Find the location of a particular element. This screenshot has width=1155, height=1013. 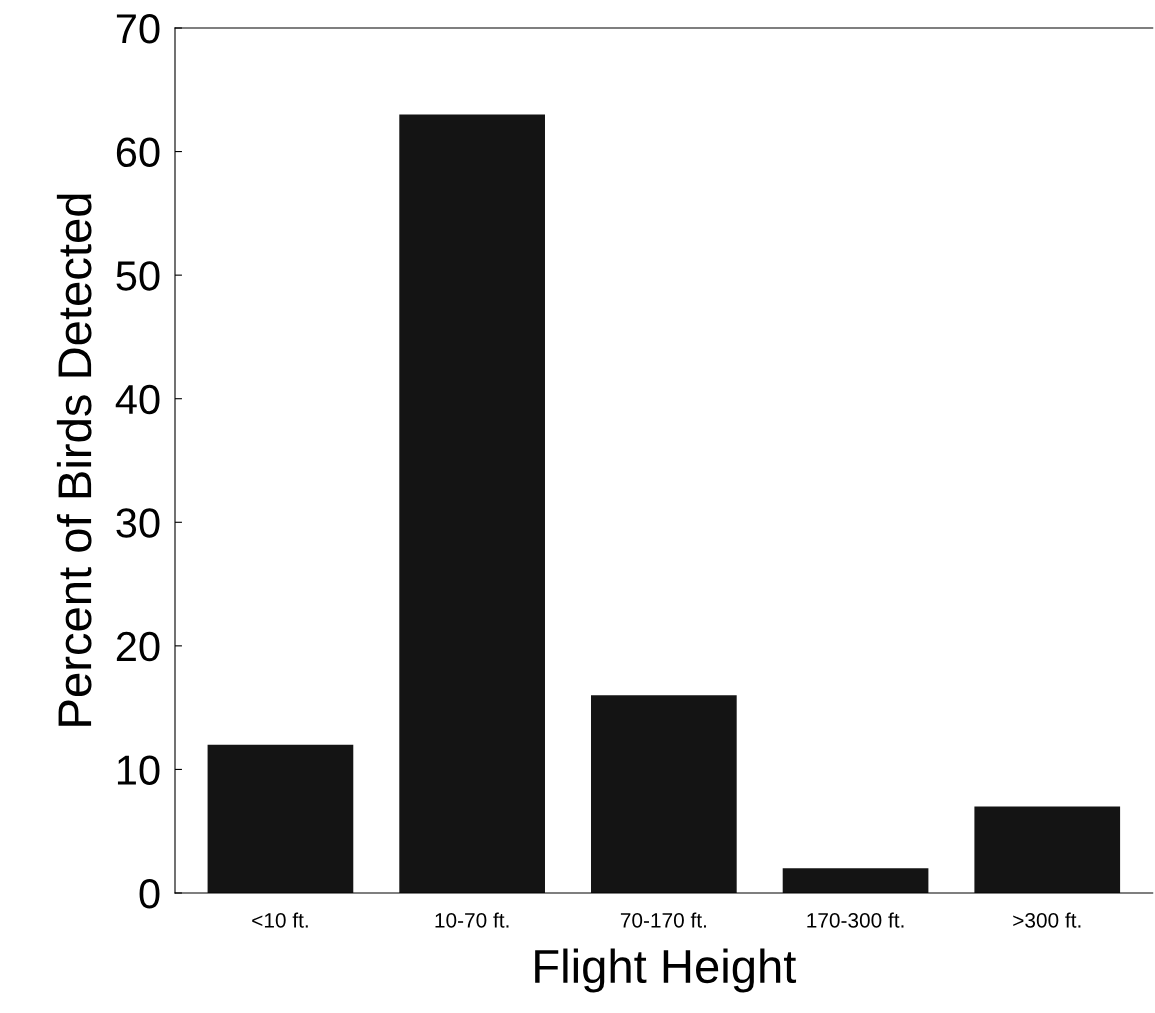

y-tick-label: 60 is located at coordinates (138, 152).